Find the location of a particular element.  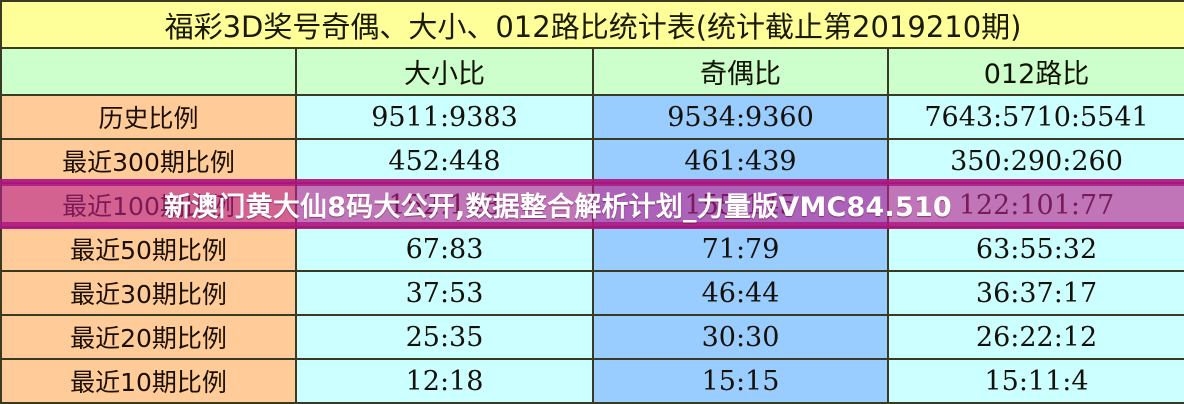

row-label: 最近30期比例 is located at coordinates (148, 293).